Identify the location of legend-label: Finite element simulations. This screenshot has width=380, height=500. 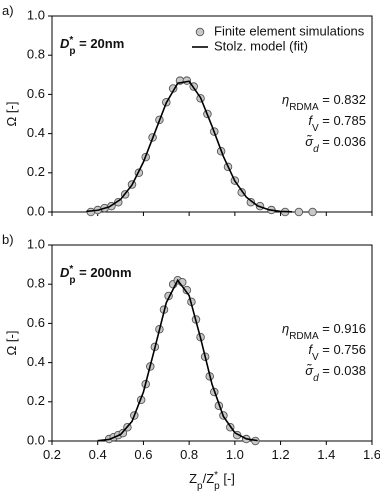
(289, 30).